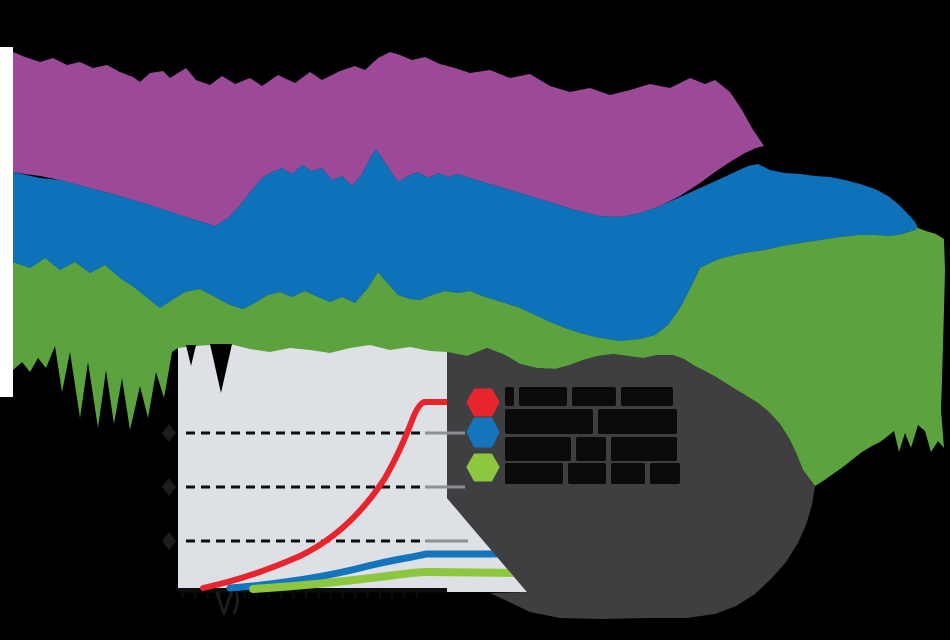 The image size is (950, 640). Describe the element at coordinates (299, 593) in the screenshot. I see `x-axis-ticks` at that location.